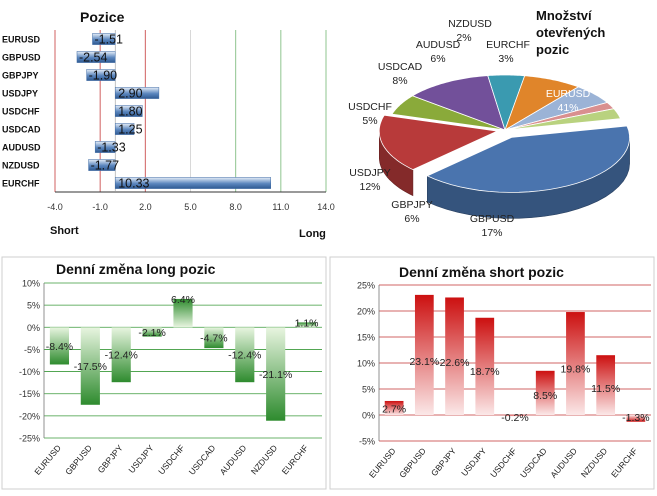  I want to click on x-tick-label: 11.0, so click(280, 207).